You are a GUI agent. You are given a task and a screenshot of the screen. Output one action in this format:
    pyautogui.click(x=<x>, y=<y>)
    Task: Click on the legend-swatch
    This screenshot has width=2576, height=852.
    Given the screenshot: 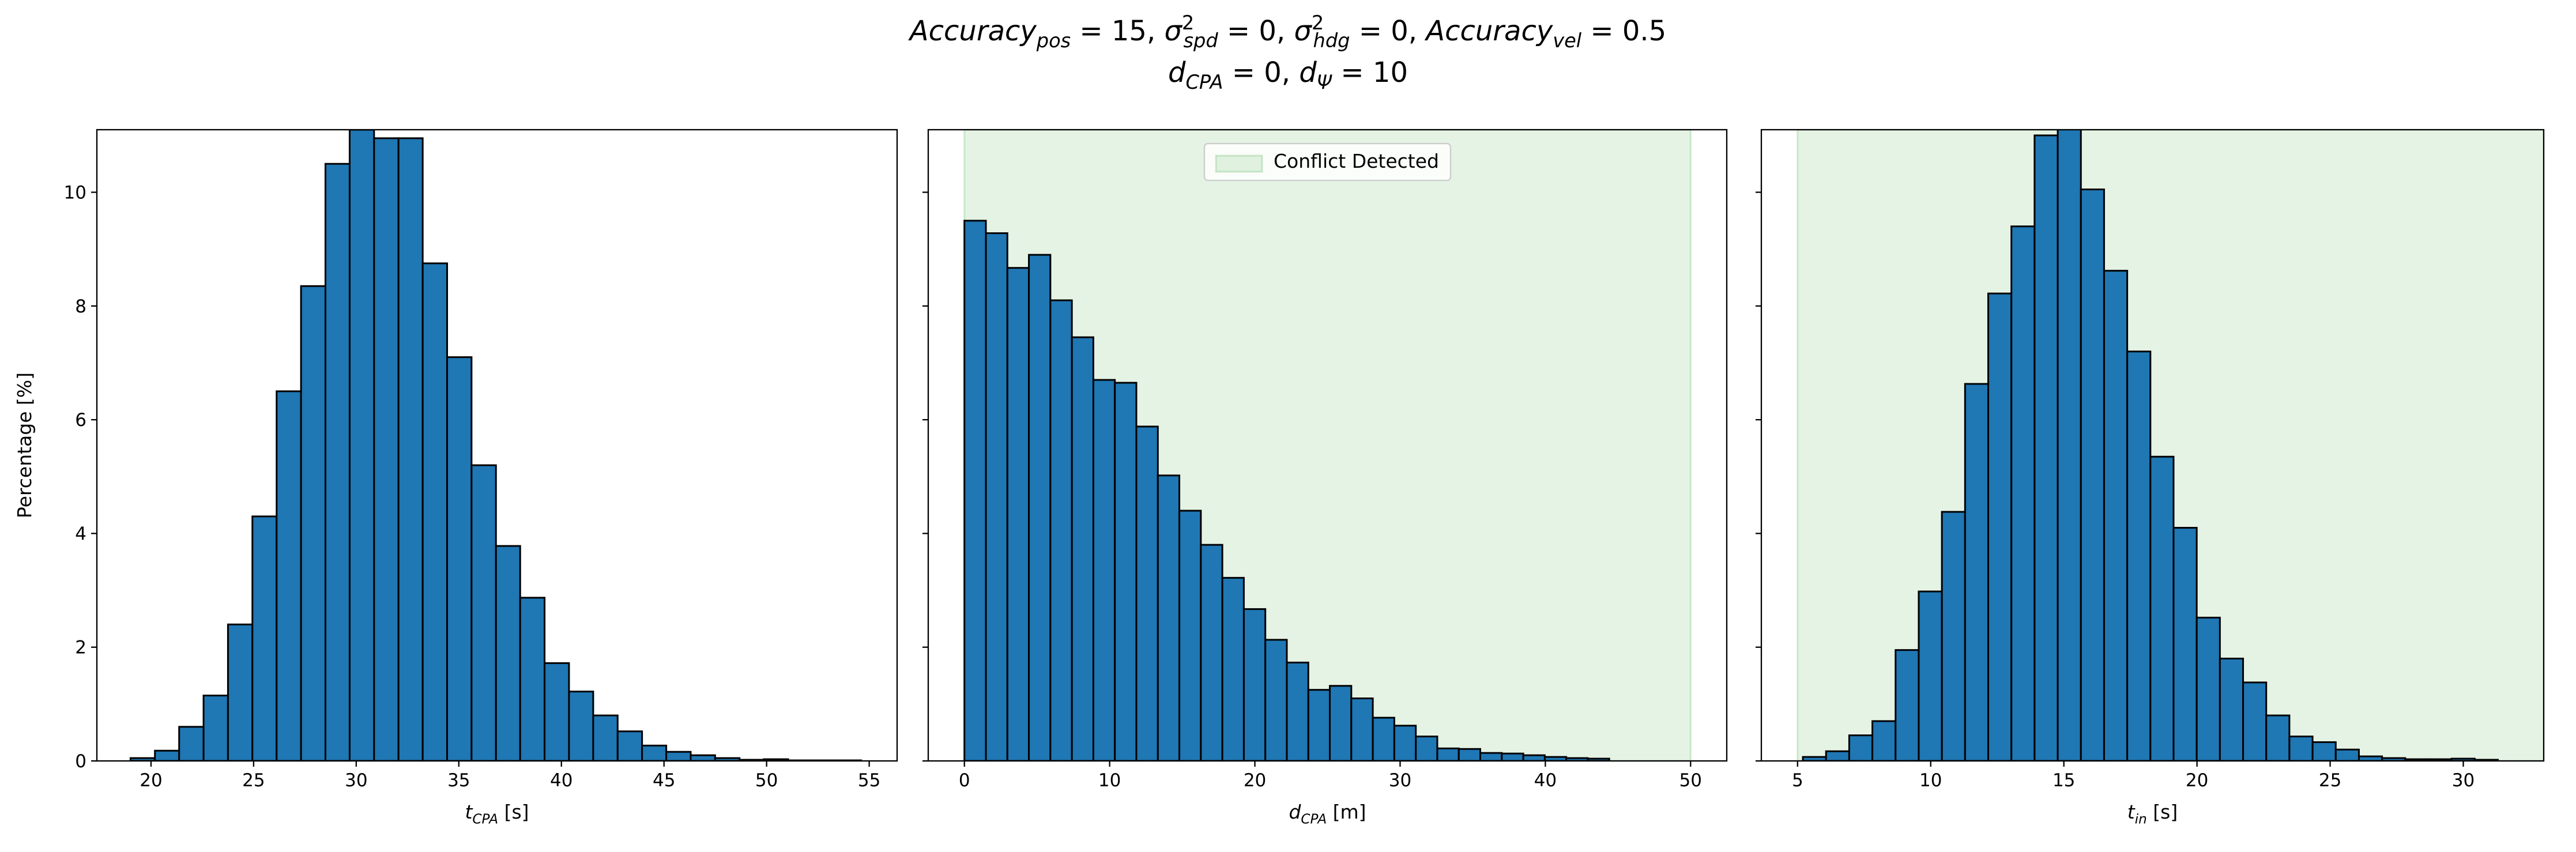 What is the action you would take?
    pyautogui.click(x=1239, y=164)
    